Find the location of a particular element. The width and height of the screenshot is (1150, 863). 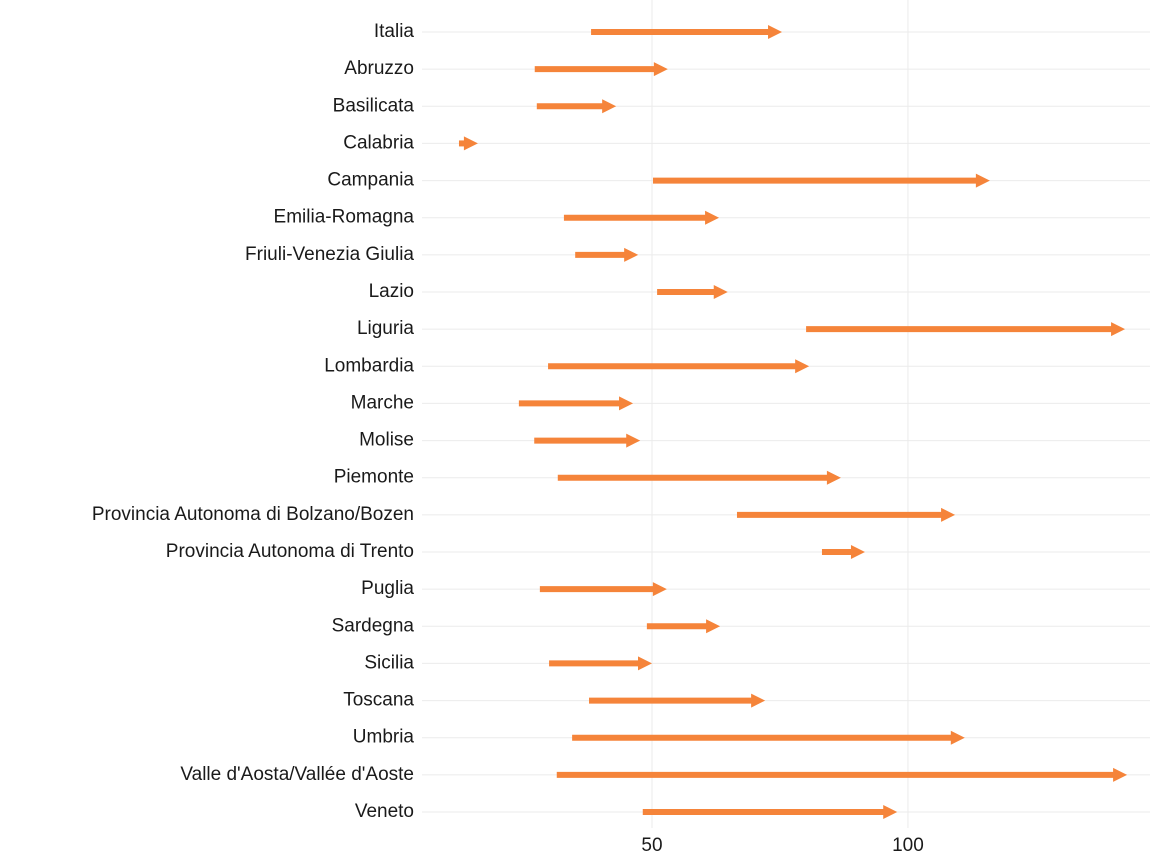

y-tick-label: Puglia is located at coordinates (387, 588).